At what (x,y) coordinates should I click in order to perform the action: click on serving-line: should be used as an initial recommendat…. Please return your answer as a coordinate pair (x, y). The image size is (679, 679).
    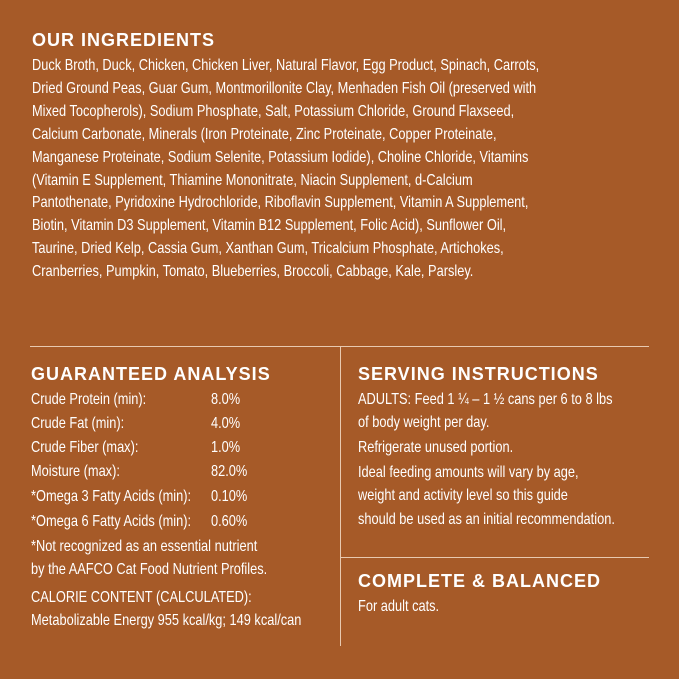
    Looking at the image, I should click on (486, 519).